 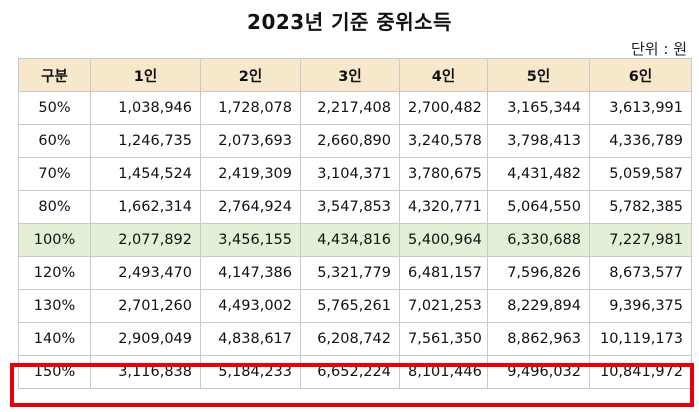 What do you see at coordinates (538, 240) in the screenshot?
I see `cell-value: 6,330,688` at bounding box center [538, 240].